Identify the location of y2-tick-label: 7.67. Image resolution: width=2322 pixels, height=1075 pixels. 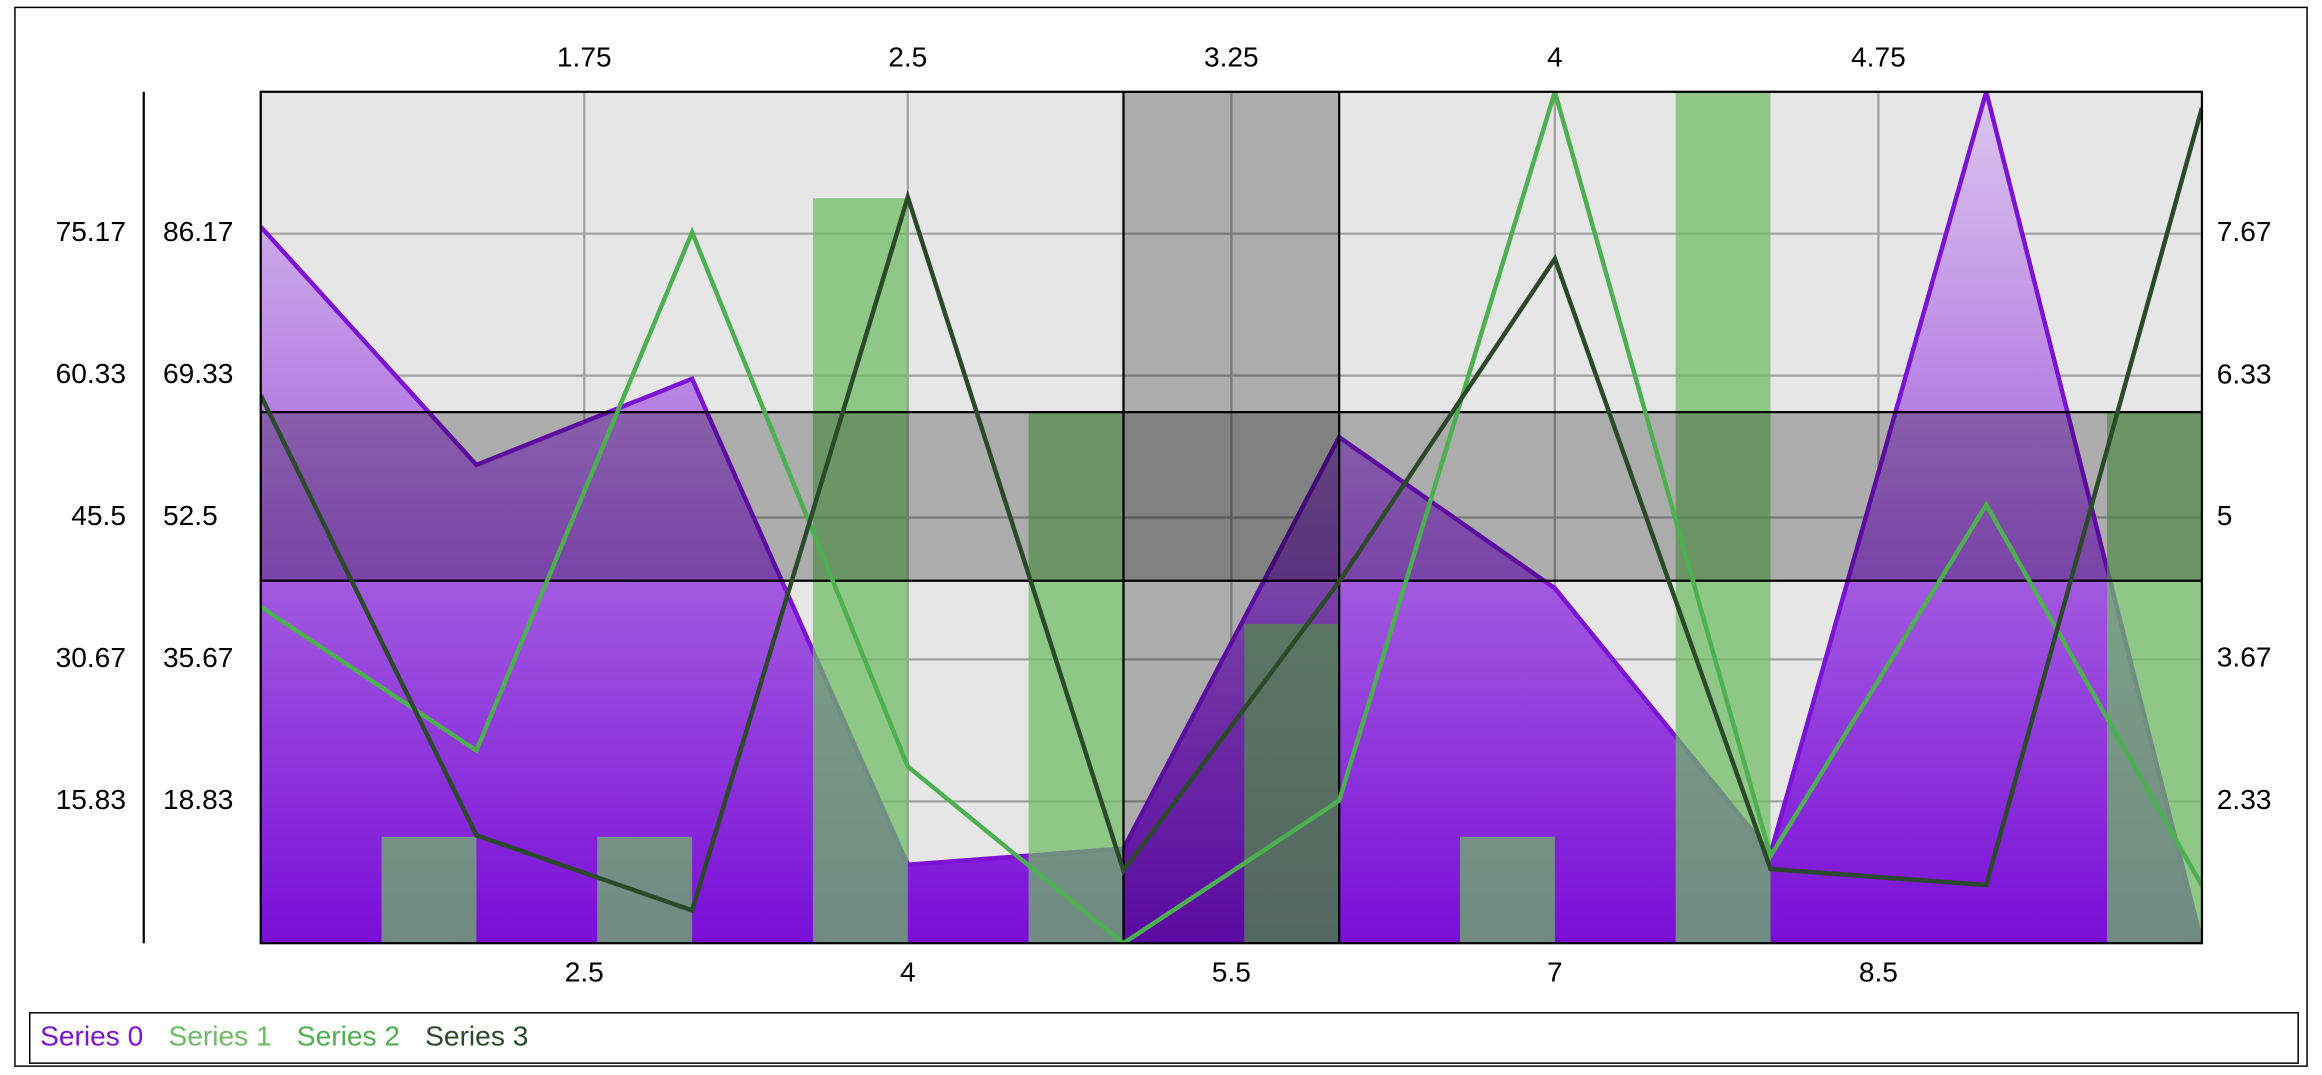
(2244, 231).